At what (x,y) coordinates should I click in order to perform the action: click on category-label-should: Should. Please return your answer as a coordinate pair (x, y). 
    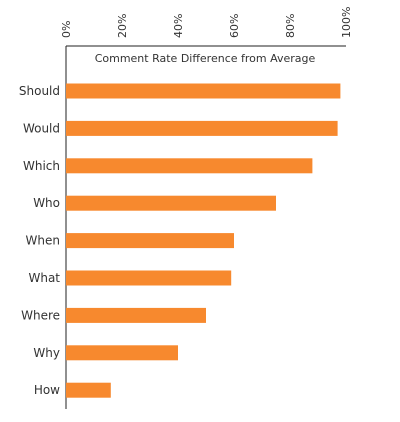
    Looking at the image, I should click on (39, 91).